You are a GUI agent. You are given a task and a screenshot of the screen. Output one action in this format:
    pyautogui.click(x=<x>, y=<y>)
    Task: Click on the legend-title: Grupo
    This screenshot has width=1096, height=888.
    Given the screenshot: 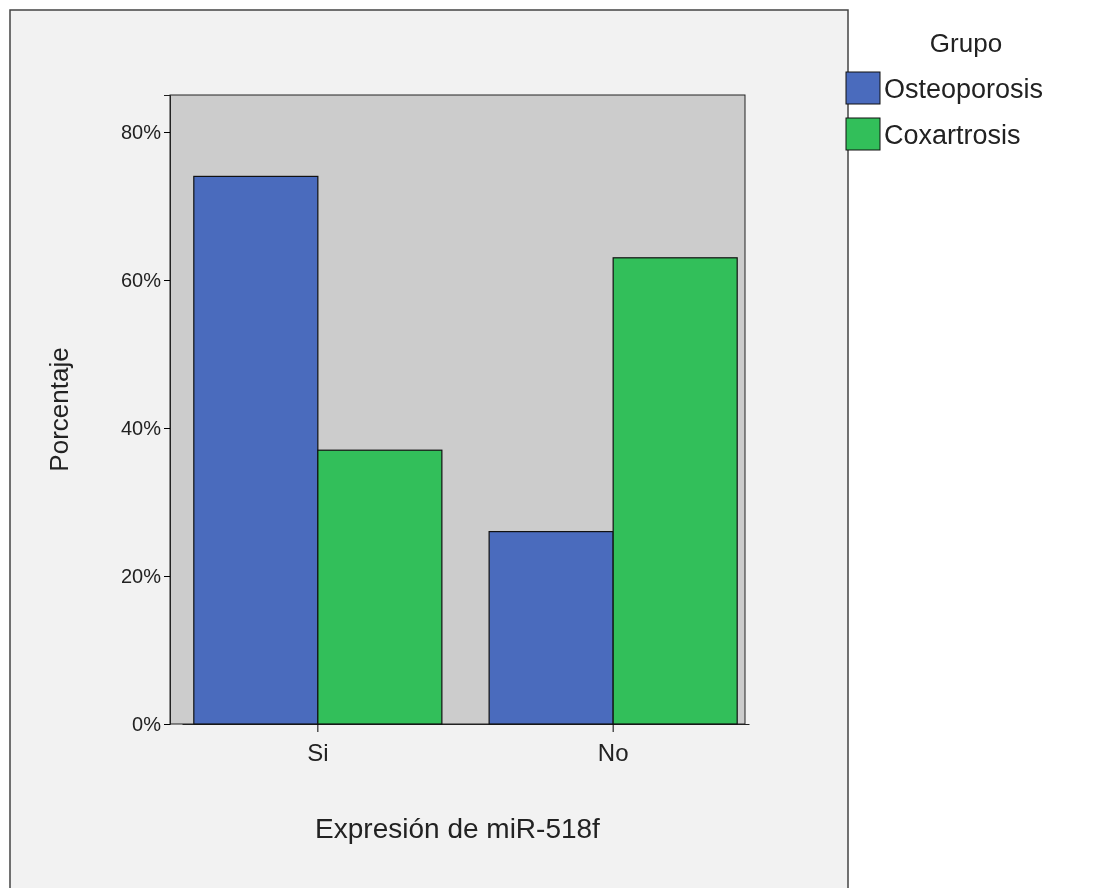 What is the action you would take?
    pyautogui.click(x=966, y=43)
    